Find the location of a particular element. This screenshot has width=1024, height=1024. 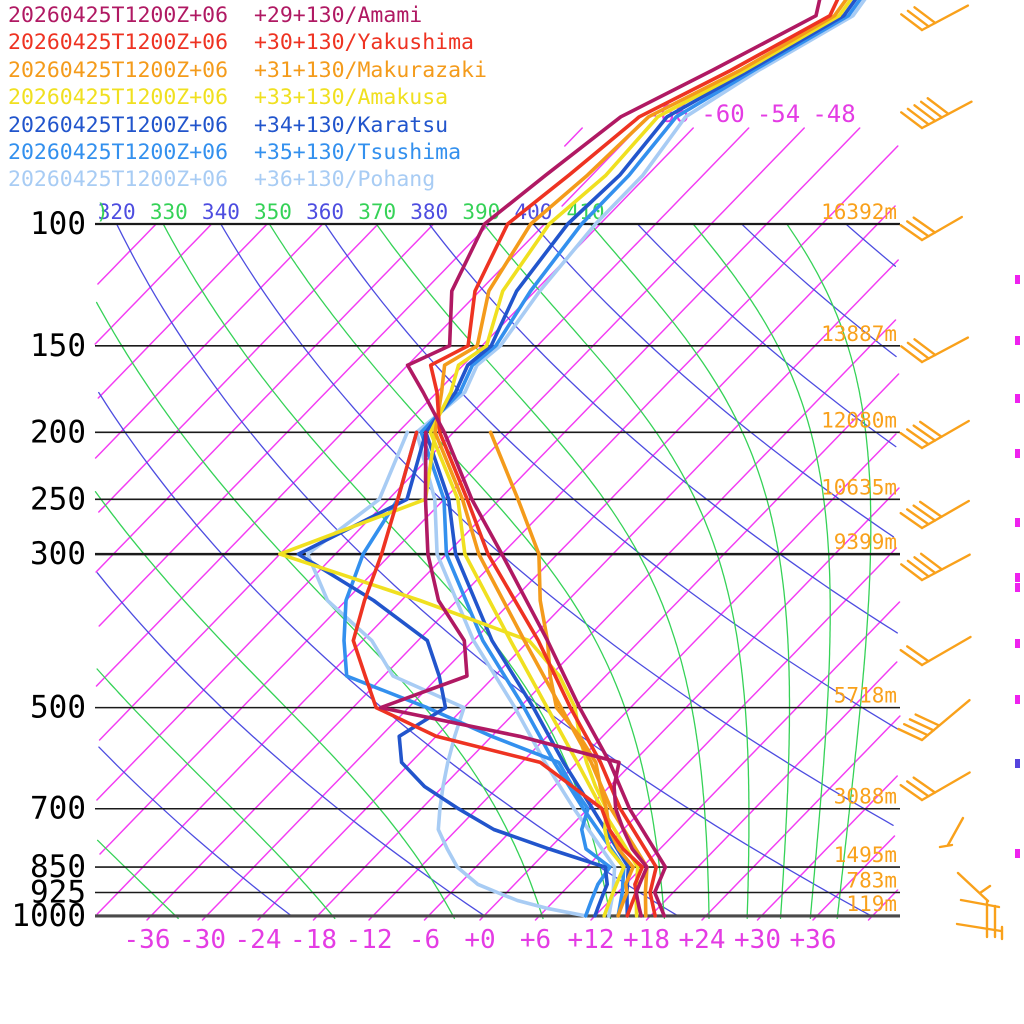

temp-labels-bottom: -36 -30 -24 -18 -12 -6 +0 +6 +12 +18 +24 +30 +36 is located at coordinates (480, 940).